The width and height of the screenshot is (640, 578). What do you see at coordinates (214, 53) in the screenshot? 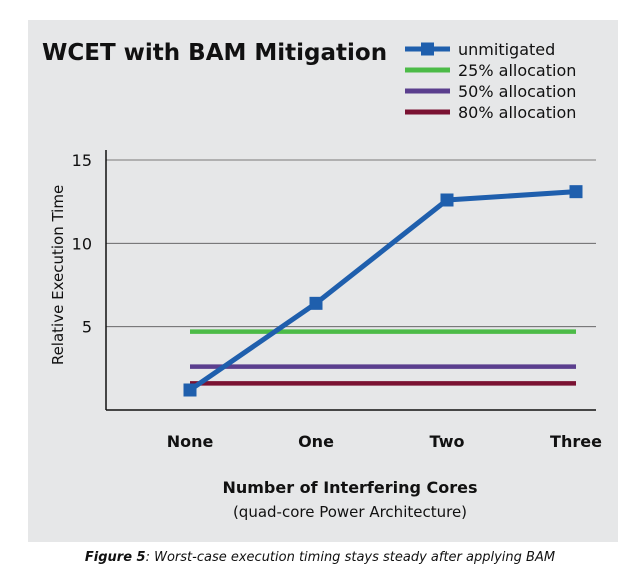
I see `chart-title: WCET with BAM Mitigation` at bounding box center [214, 53].